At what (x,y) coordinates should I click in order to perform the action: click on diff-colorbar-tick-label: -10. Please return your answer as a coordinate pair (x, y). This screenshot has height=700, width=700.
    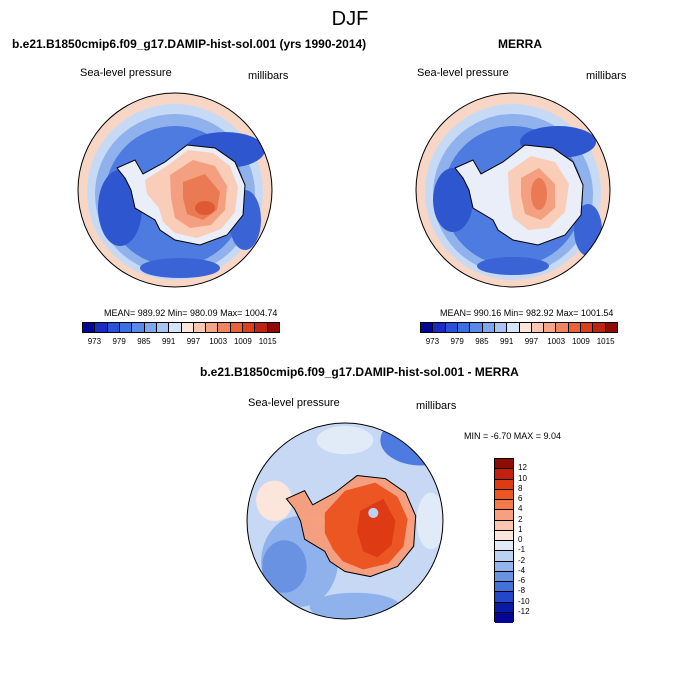
    Looking at the image, I should click on (524, 601).